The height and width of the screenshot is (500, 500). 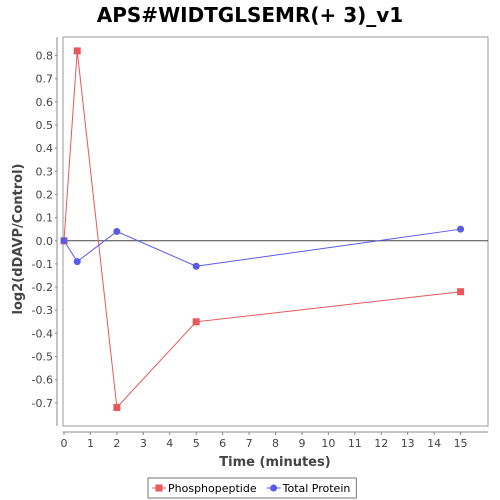 What do you see at coordinates (355, 443) in the screenshot?
I see `x-tick-label: 11` at bounding box center [355, 443].